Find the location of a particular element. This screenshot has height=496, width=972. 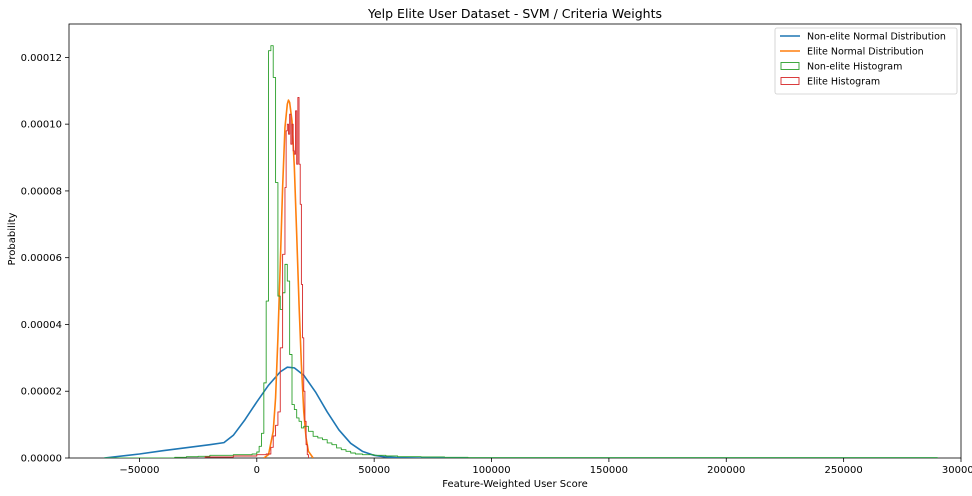

y-tick-label: 0.00012 is located at coordinates (41, 58).